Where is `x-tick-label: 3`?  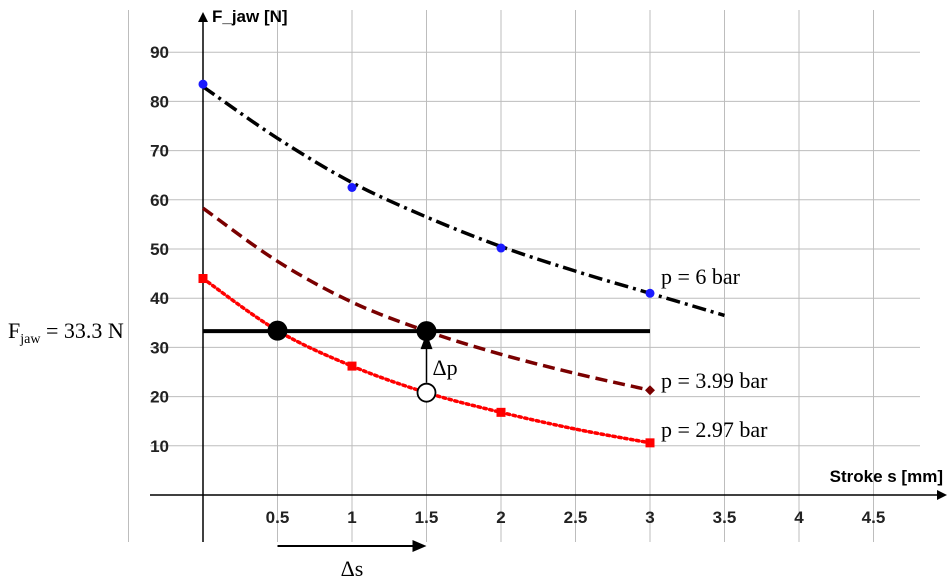 x-tick-label: 3 is located at coordinates (649, 517).